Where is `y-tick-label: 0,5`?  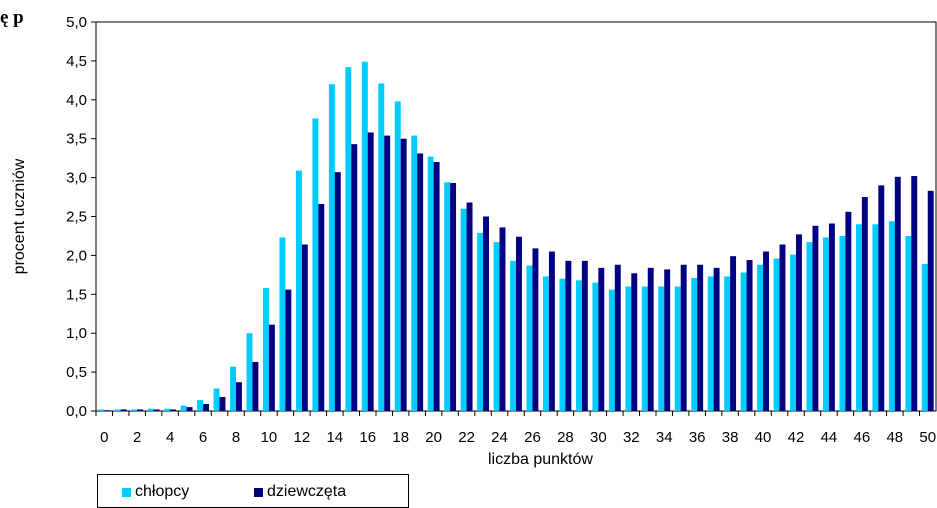 y-tick-label: 0,5 is located at coordinates (76, 372).